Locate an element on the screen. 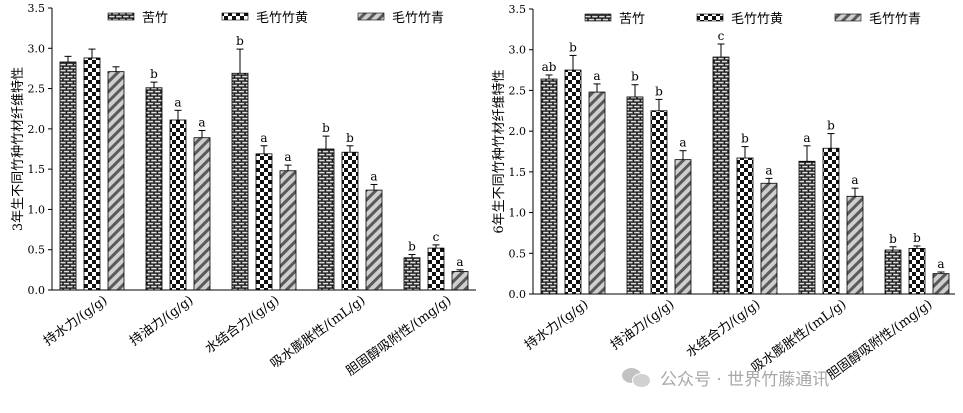 The height and width of the screenshot is (413, 963). significance-letter: ab is located at coordinates (549, 67).